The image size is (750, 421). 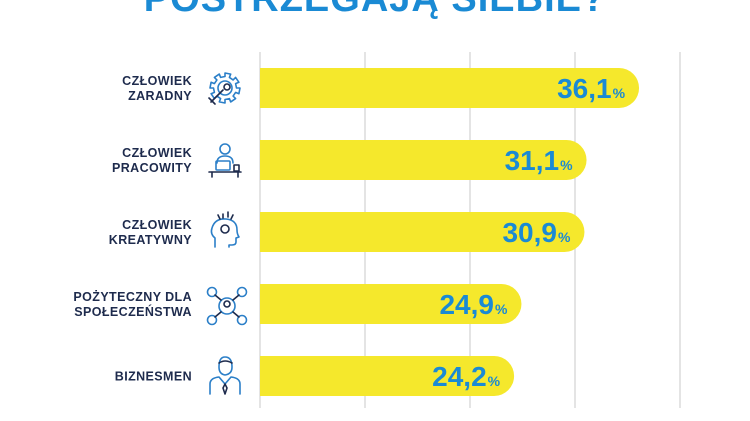 What do you see at coordinates (224, 88) in the screenshot?
I see `gear-icon` at bounding box center [224, 88].